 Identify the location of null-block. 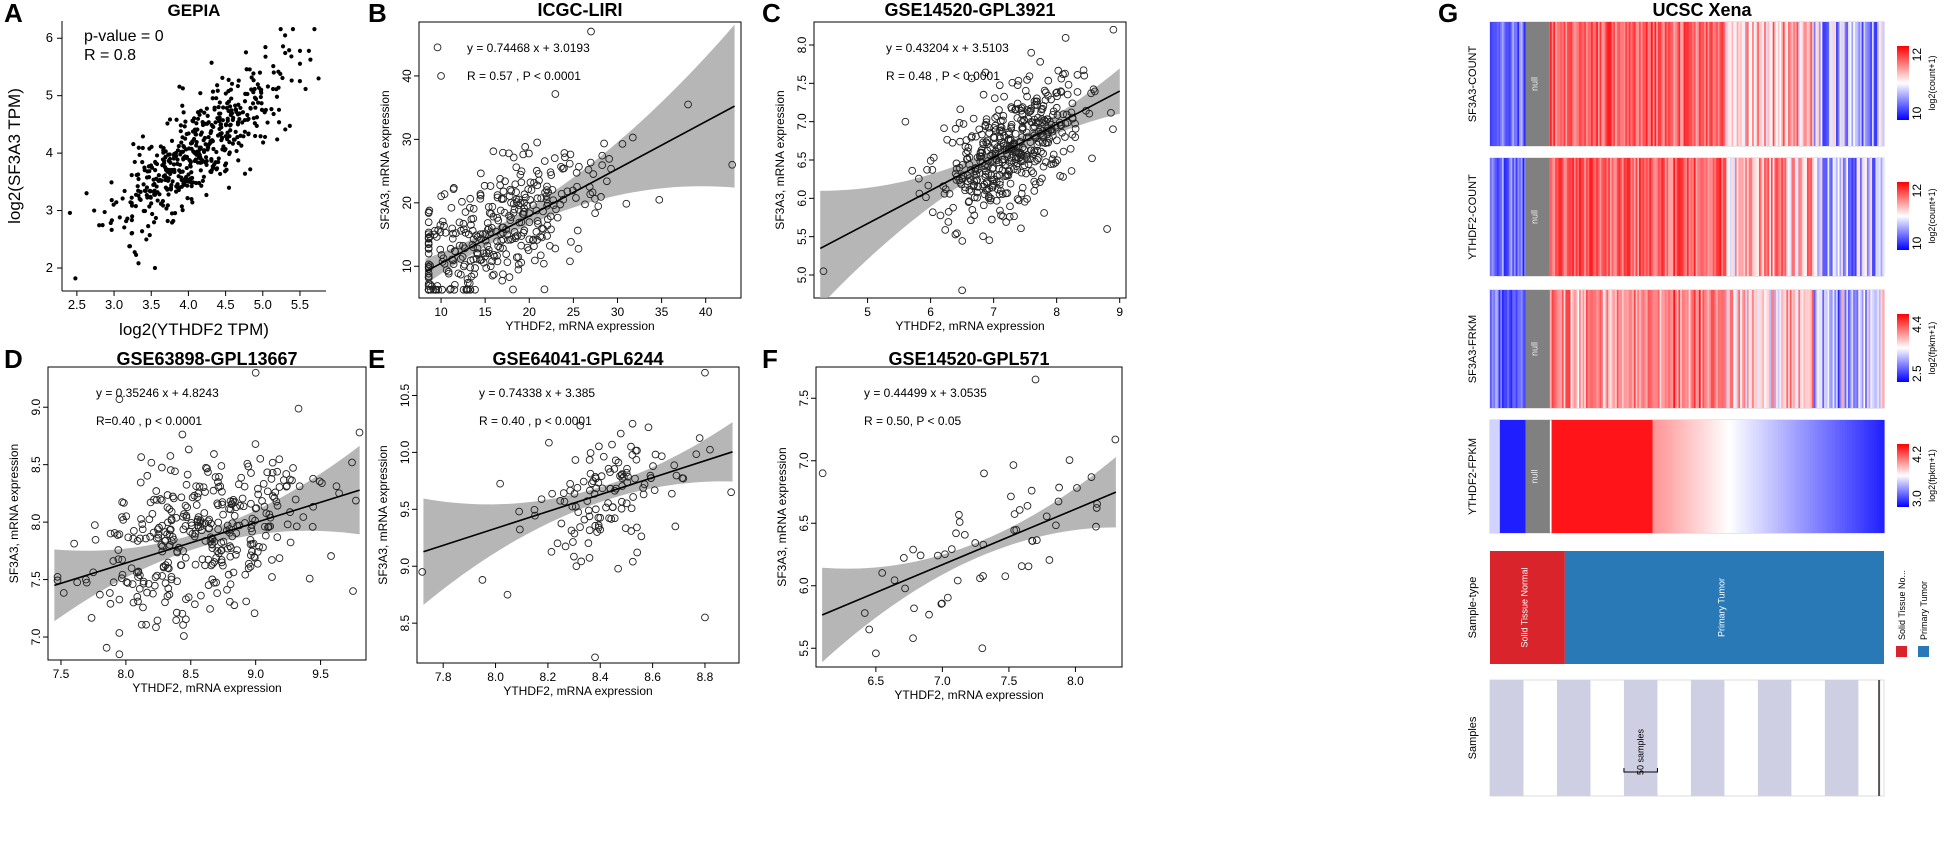
(1537, 349).